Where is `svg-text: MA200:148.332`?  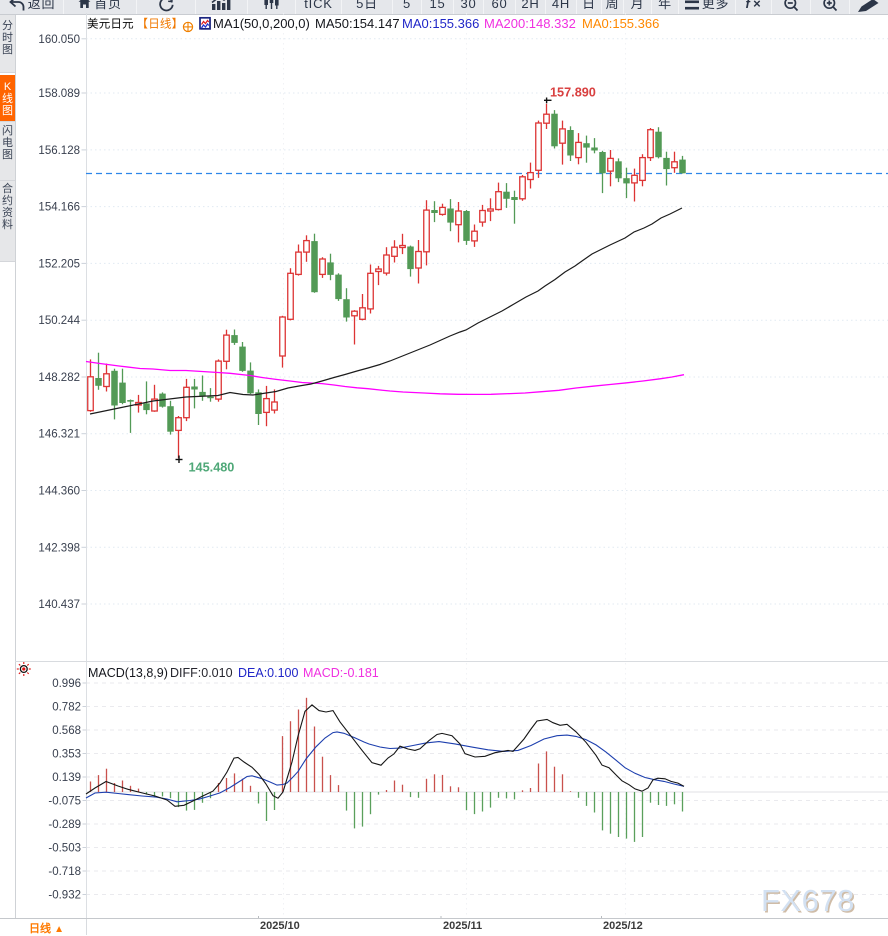 svg-text: MA200:148.332 is located at coordinates (530, 23).